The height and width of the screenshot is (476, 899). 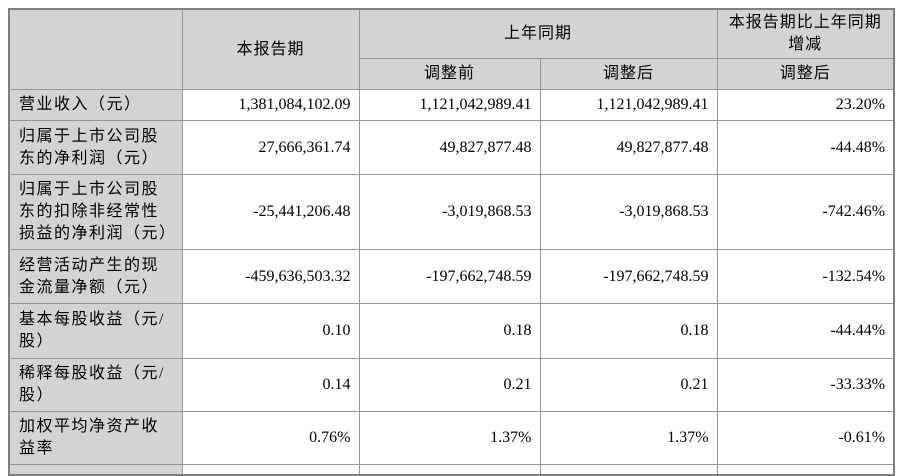 I want to click on current-period-value: -459,636,503.32, so click(x=270, y=276).